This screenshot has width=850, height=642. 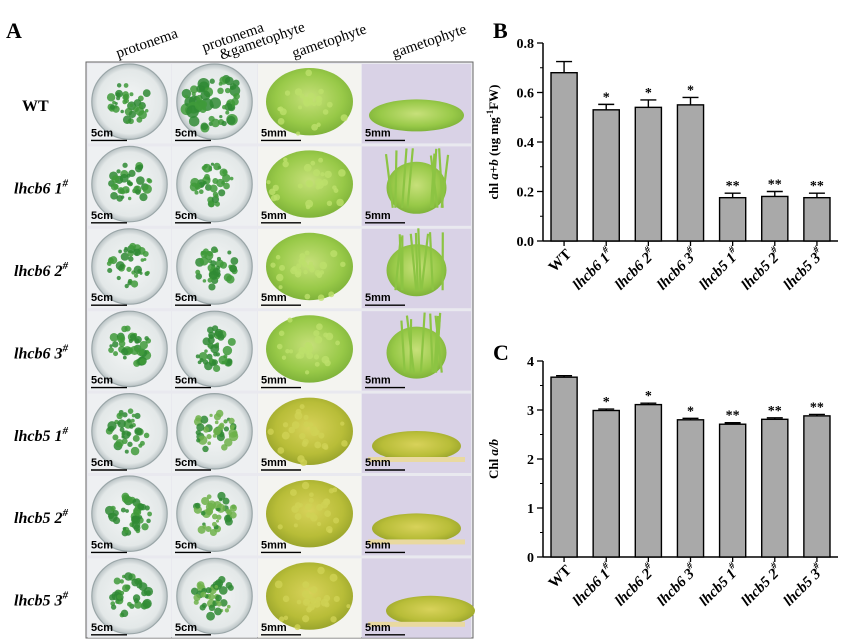 What do you see at coordinates (429, 41) in the screenshot?
I see `column-header-line: gametophyte` at bounding box center [429, 41].